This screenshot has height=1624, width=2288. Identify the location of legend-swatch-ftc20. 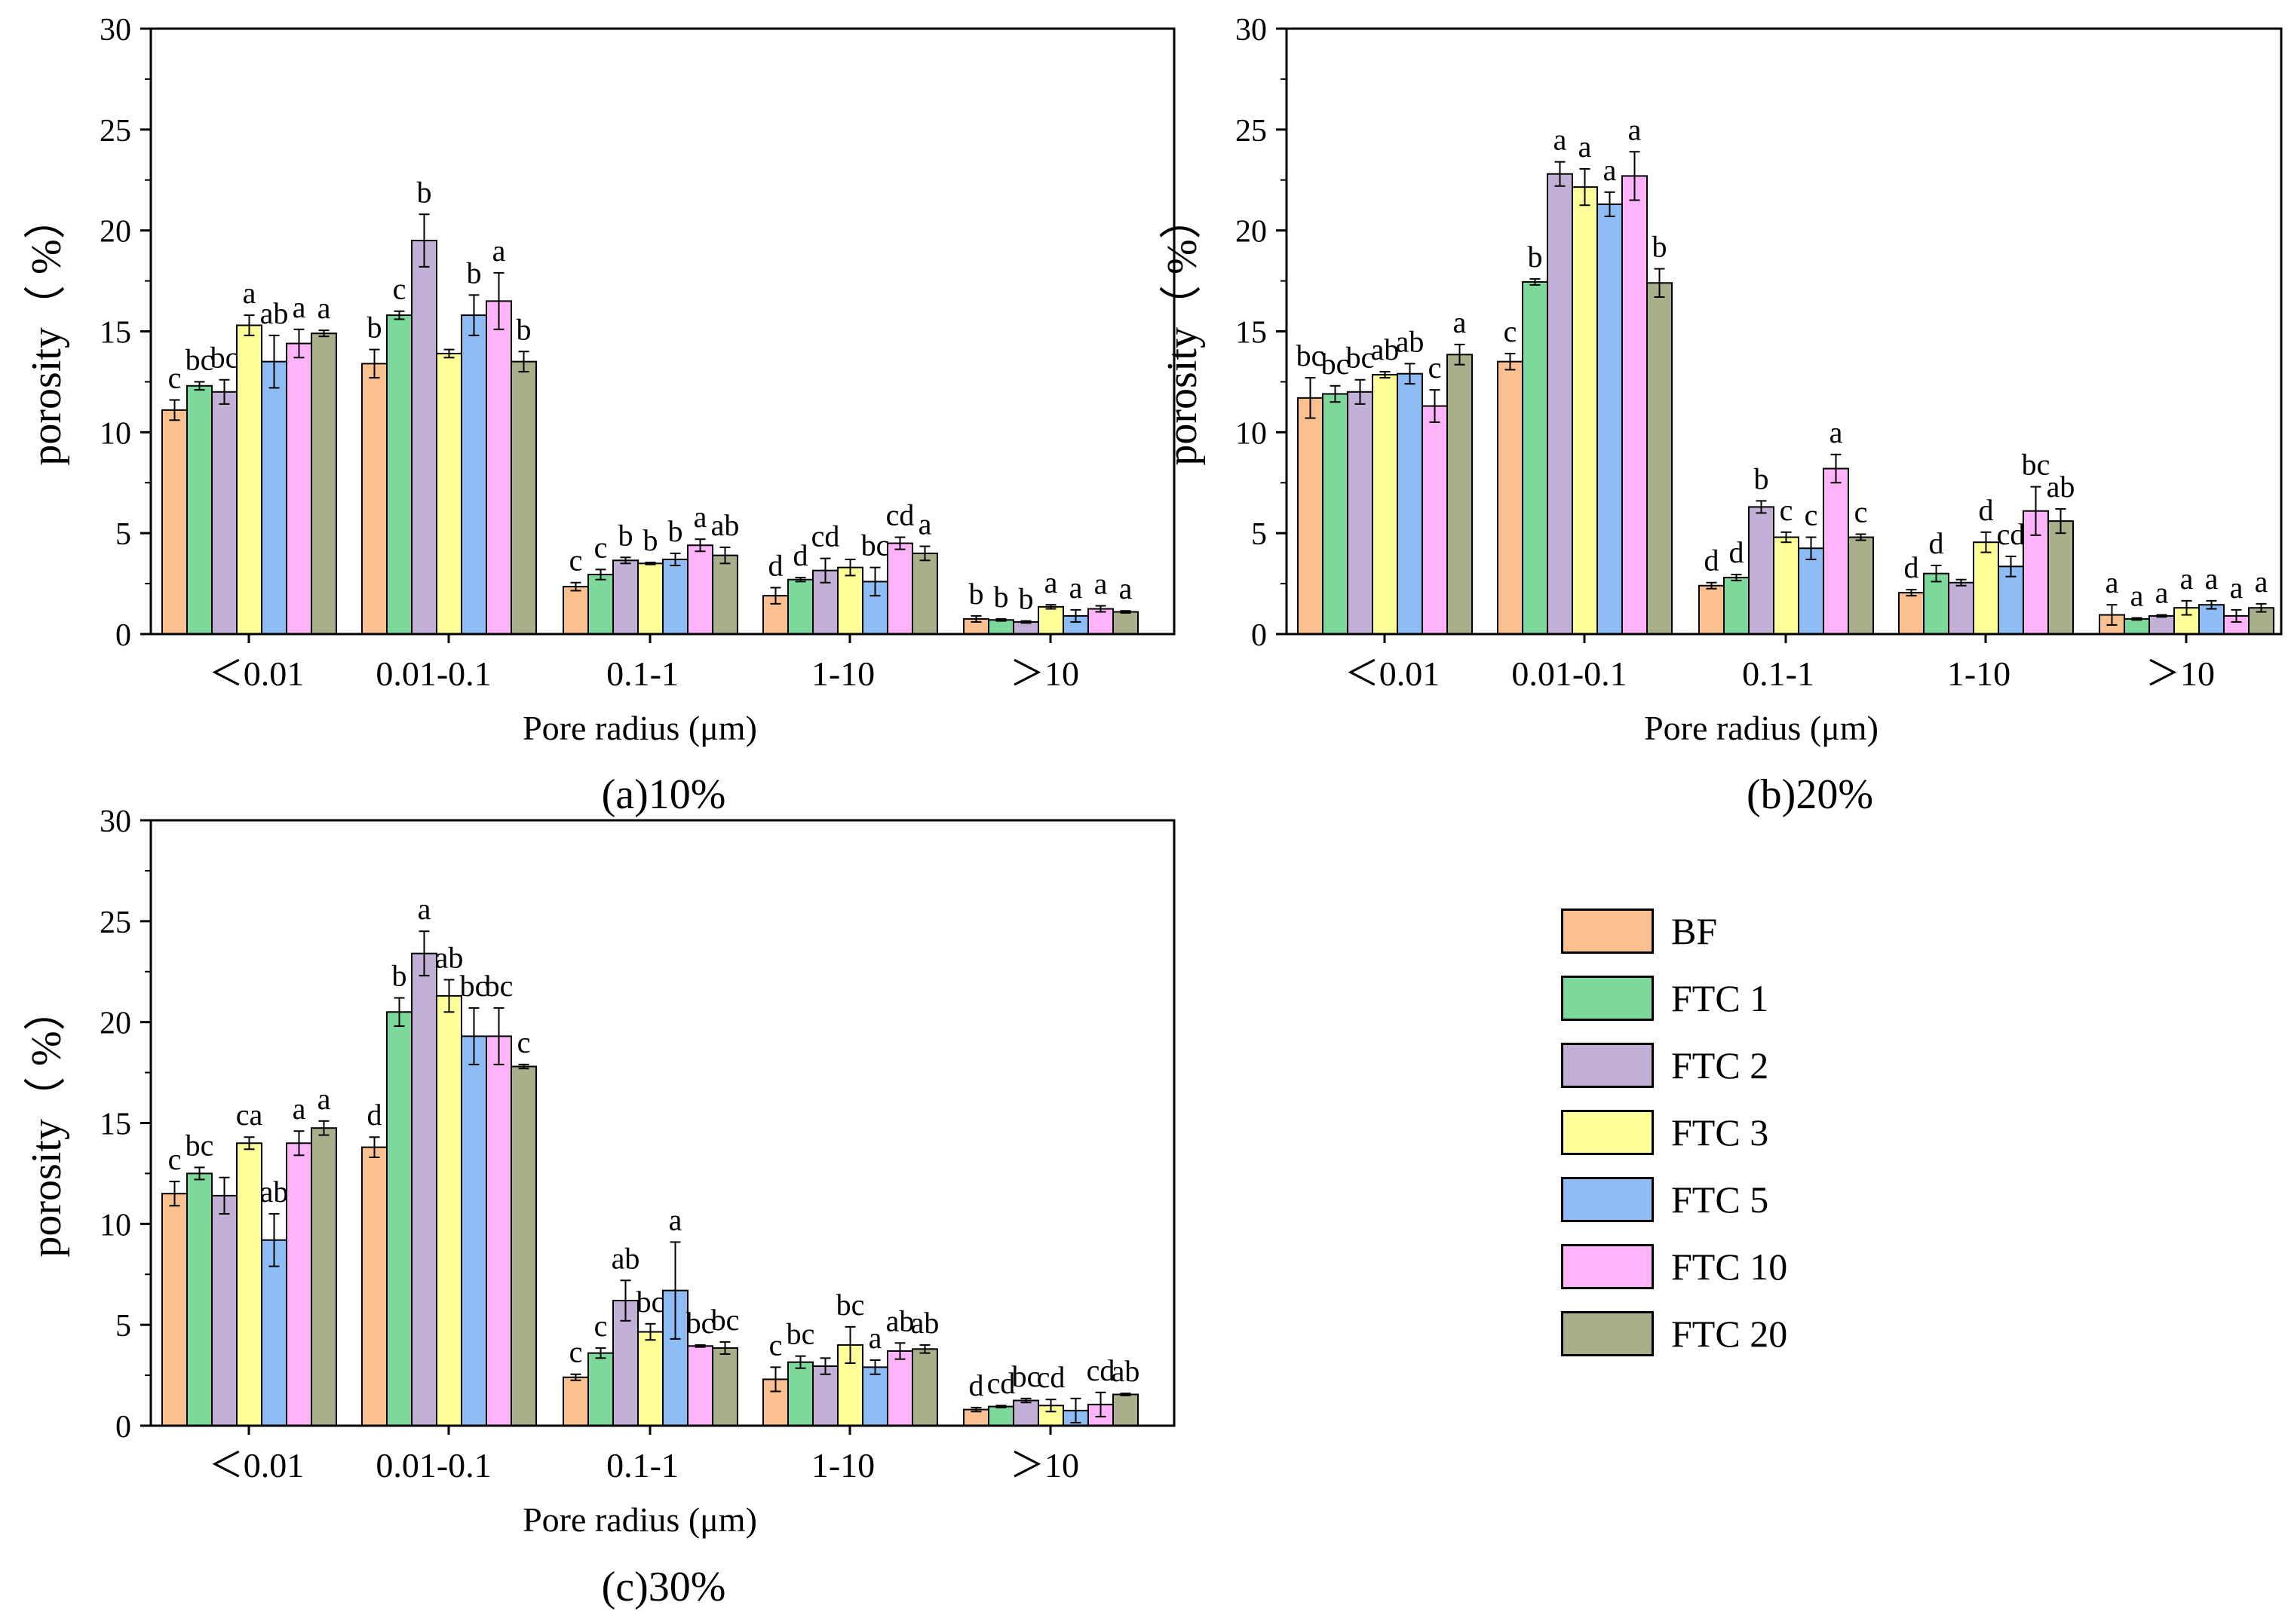
(1607, 1333).